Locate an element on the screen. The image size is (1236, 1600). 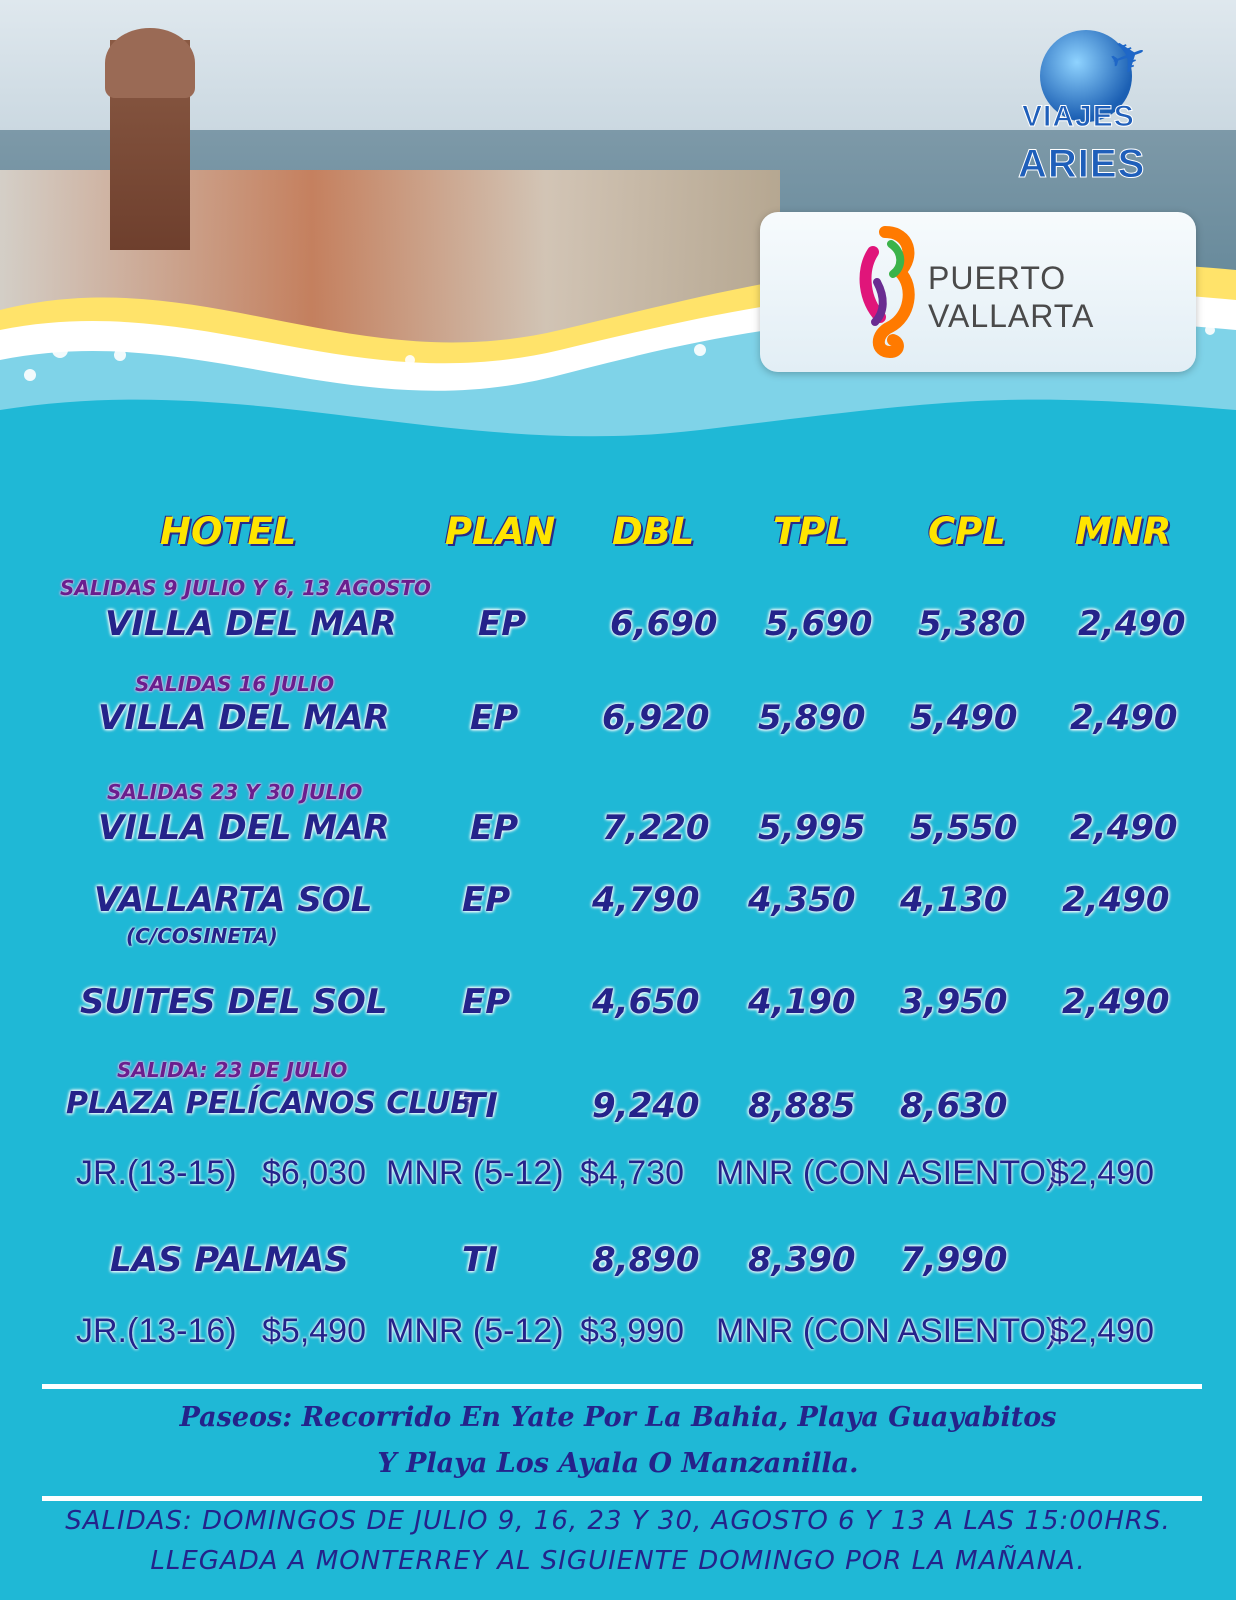
row-note: SALIDAS 23 Y 30 JULIO is located at coordinates (235, 792).